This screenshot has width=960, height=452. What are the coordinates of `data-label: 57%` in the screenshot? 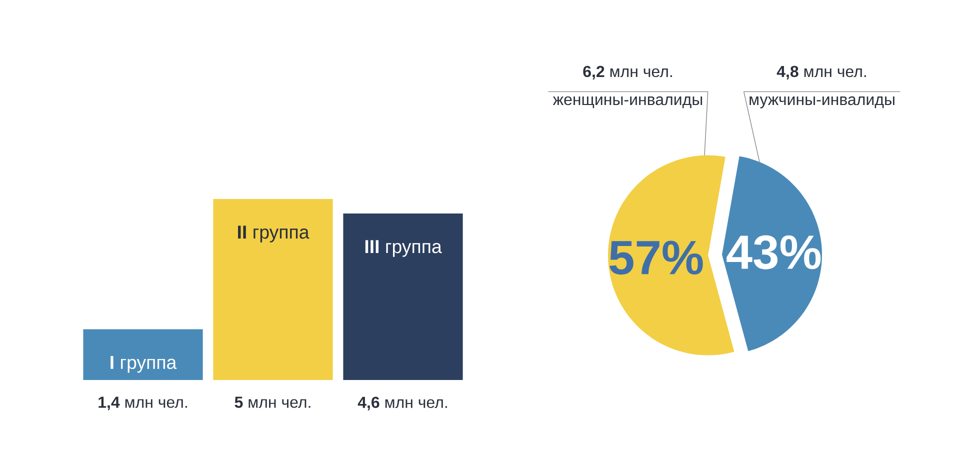 It's located at (656, 257).